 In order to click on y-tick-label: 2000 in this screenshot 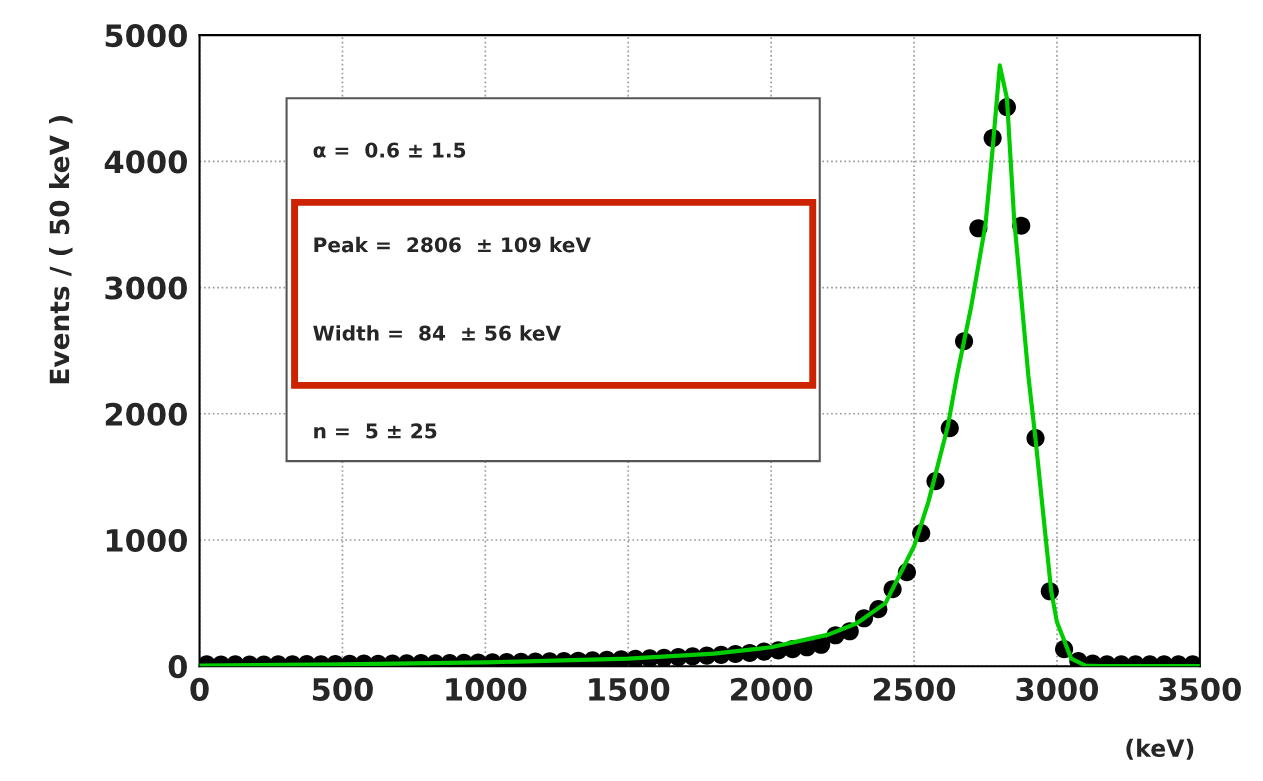, I will do `click(146, 414)`.